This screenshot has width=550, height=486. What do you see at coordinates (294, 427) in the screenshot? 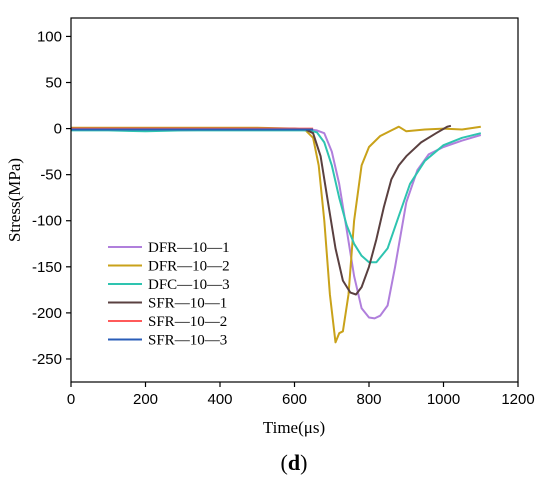
I see `x-axis-title: Time(μs)` at bounding box center [294, 427].